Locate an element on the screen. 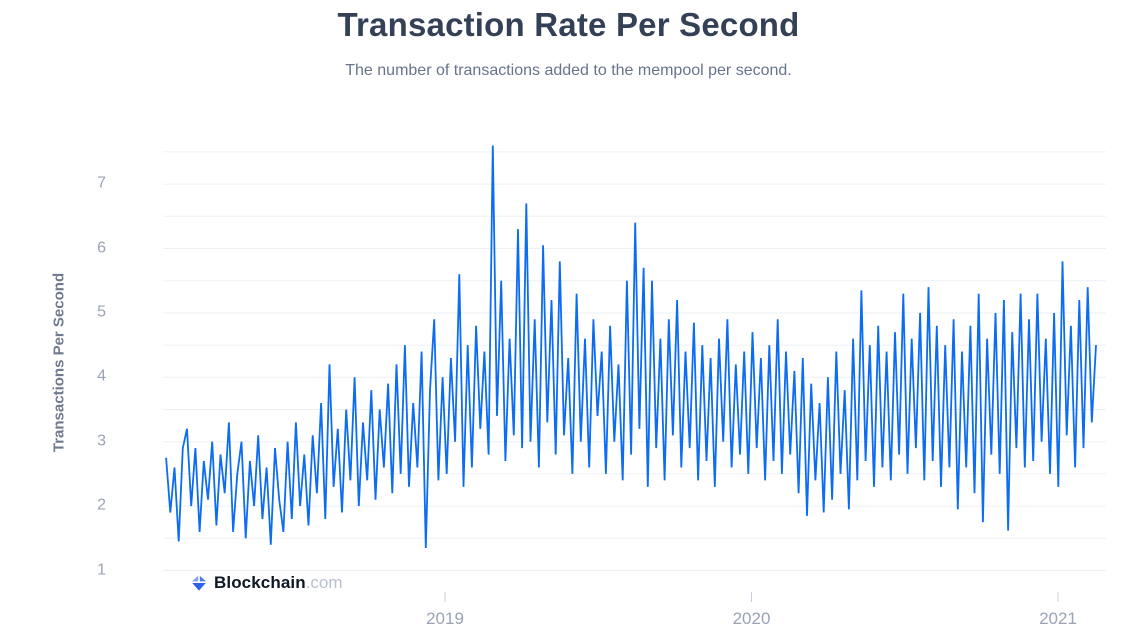  y-tick-label: 3 is located at coordinates (101, 441).